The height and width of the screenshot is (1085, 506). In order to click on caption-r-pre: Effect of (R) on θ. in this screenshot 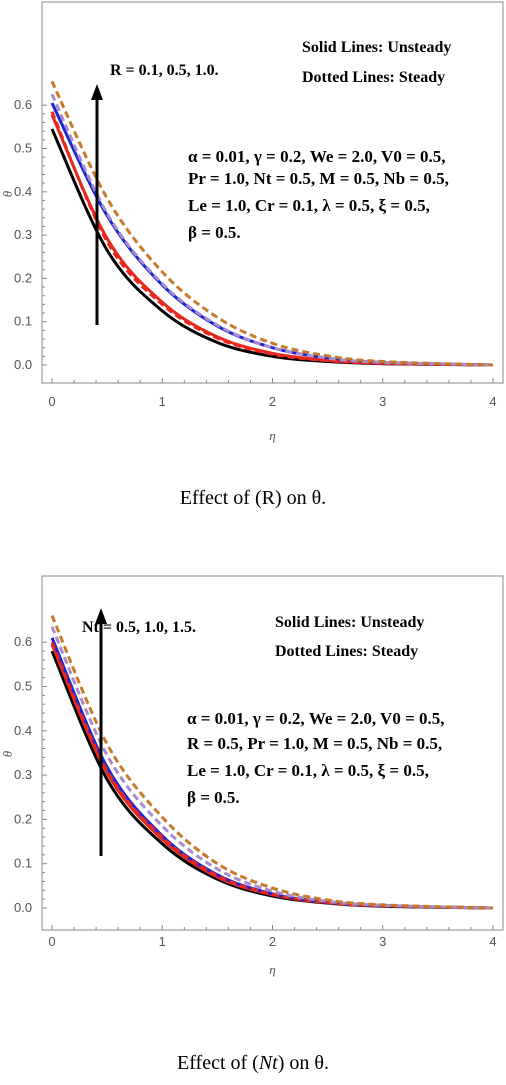, I will do `click(253, 498)`.